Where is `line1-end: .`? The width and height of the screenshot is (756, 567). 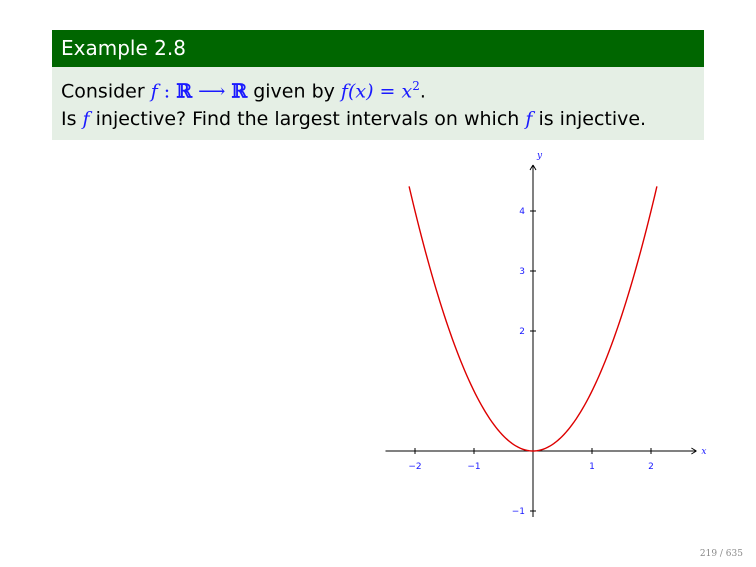 line1-end: . is located at coordinates (422, 91).